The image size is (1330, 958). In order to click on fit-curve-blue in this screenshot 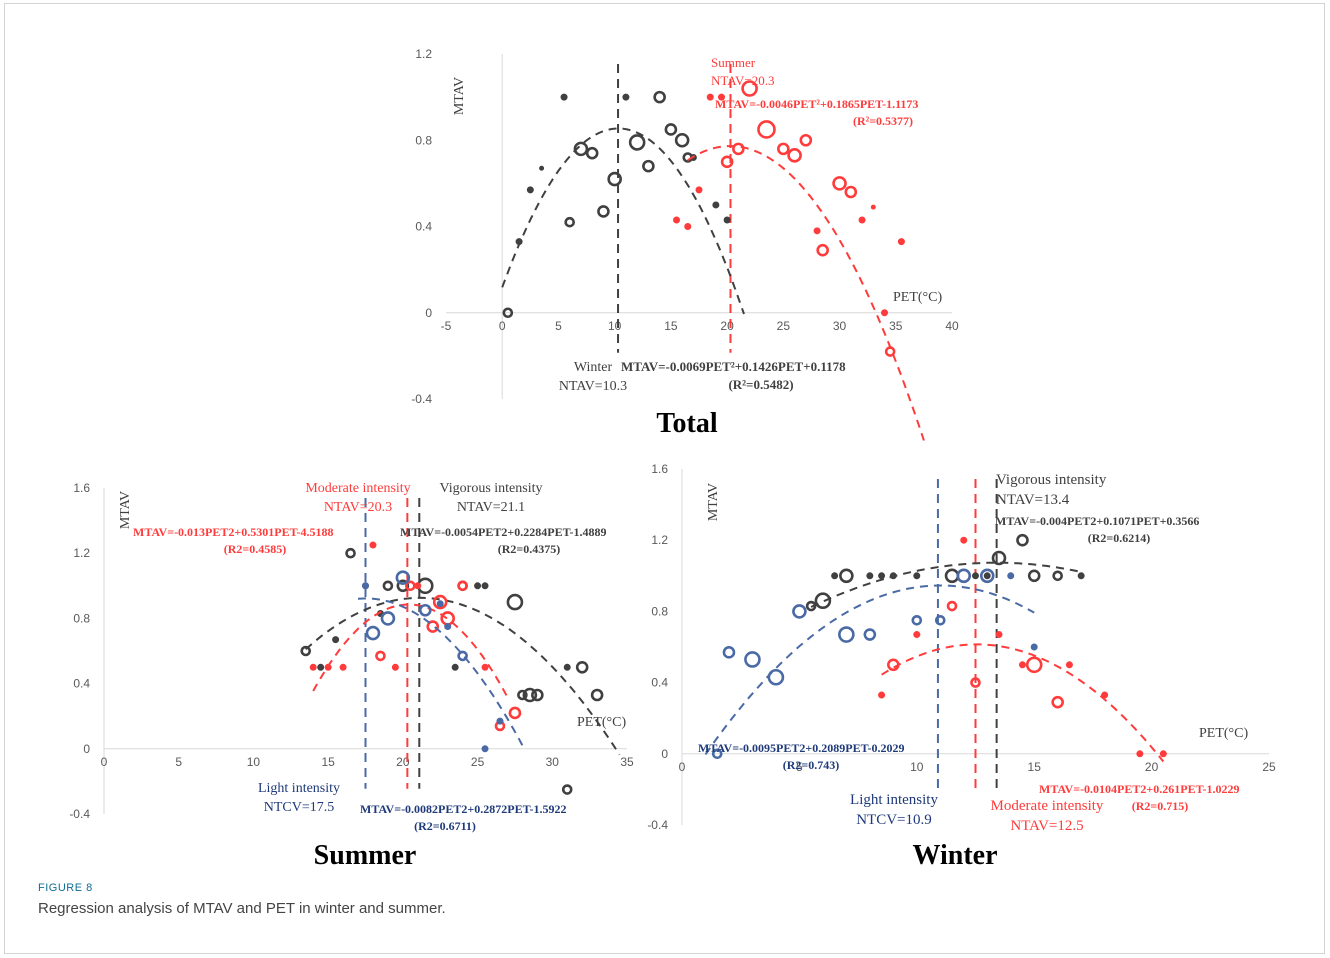, I will do `click(440, 671)`.